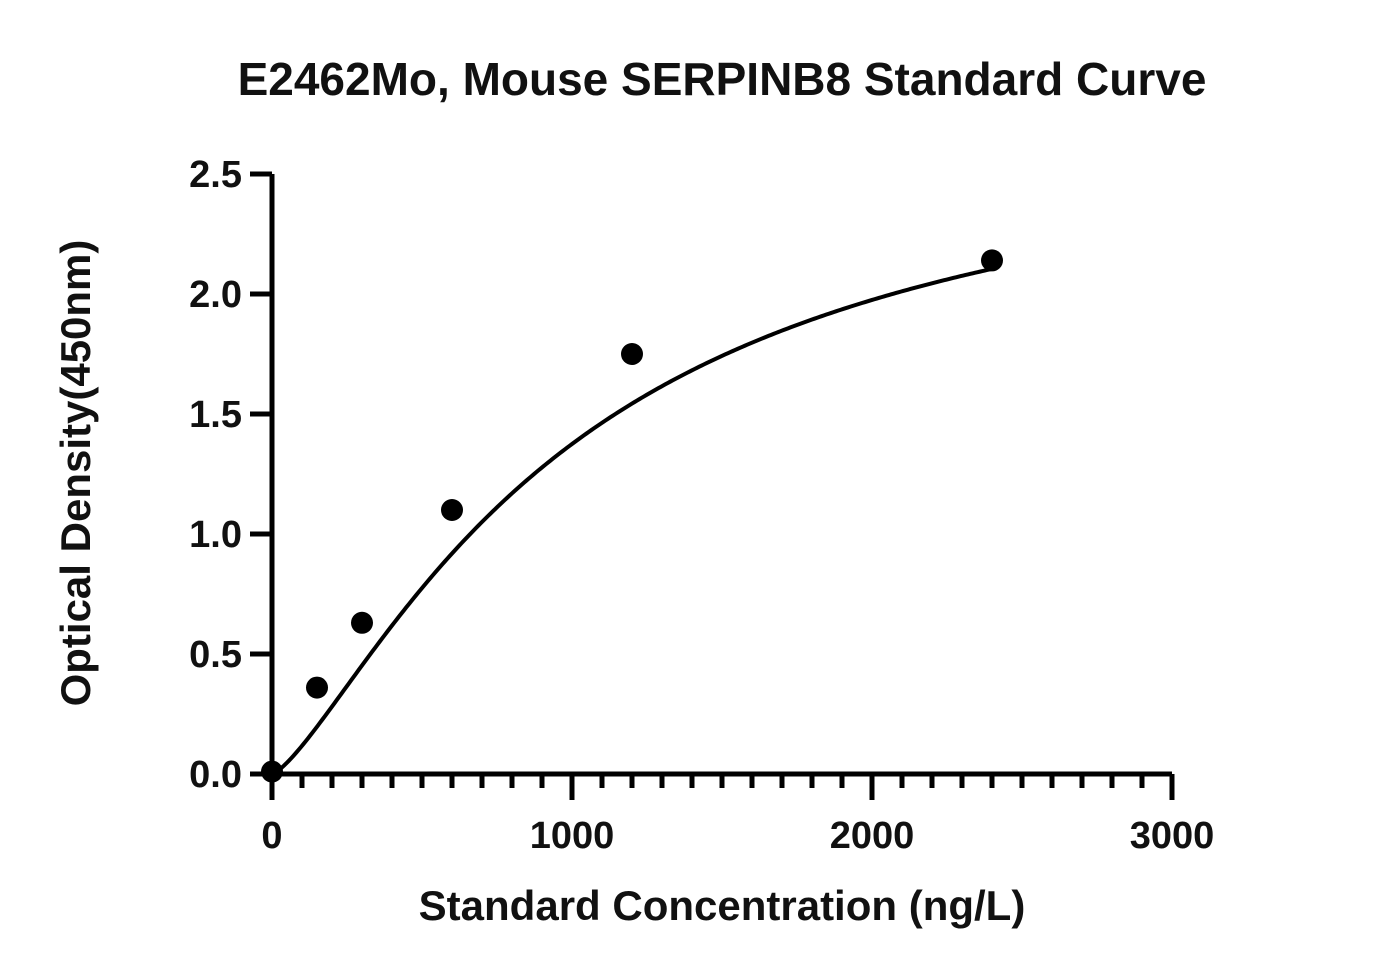 The image size is (1380, 975). I want to click on x-axis-label: Standard Concentration (ng/L), so click(722, 905).